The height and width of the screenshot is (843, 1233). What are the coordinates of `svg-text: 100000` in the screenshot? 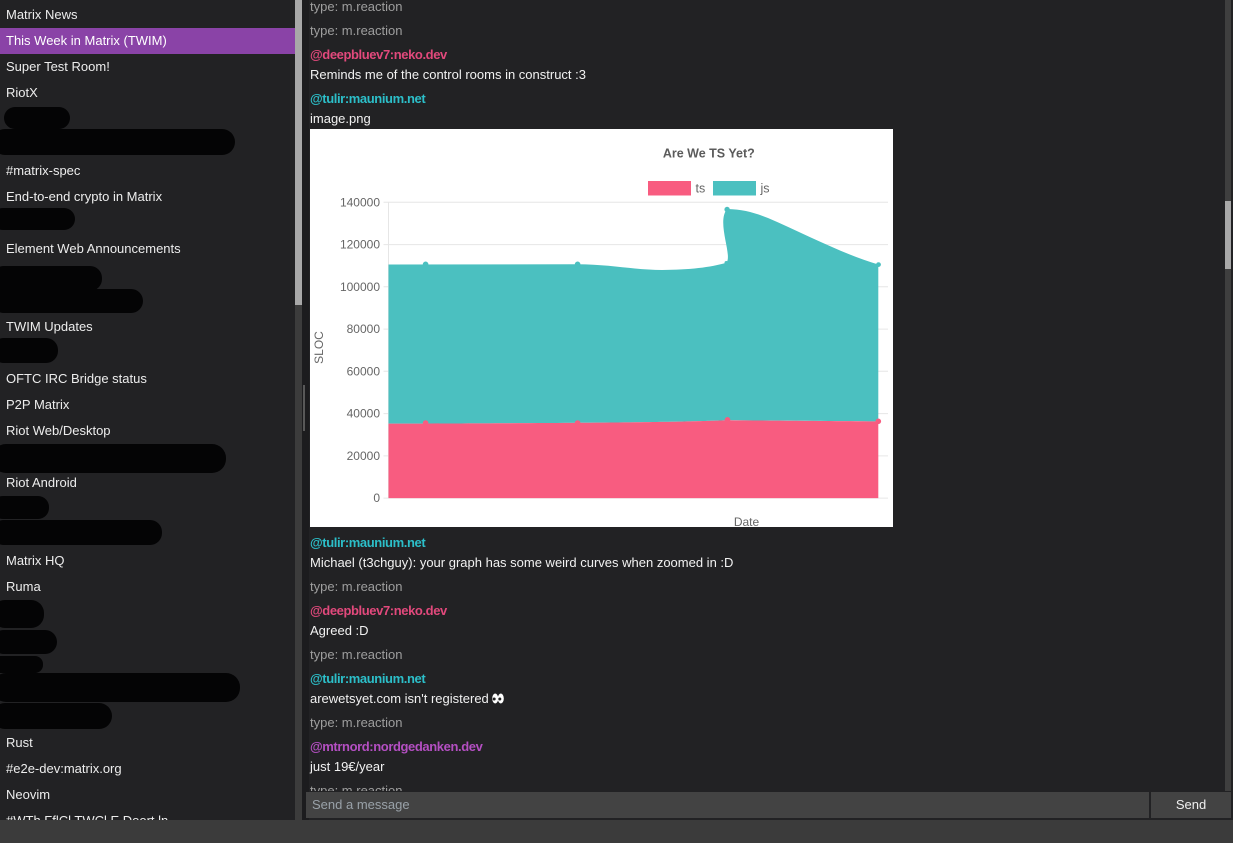 It's located at (360, 287).